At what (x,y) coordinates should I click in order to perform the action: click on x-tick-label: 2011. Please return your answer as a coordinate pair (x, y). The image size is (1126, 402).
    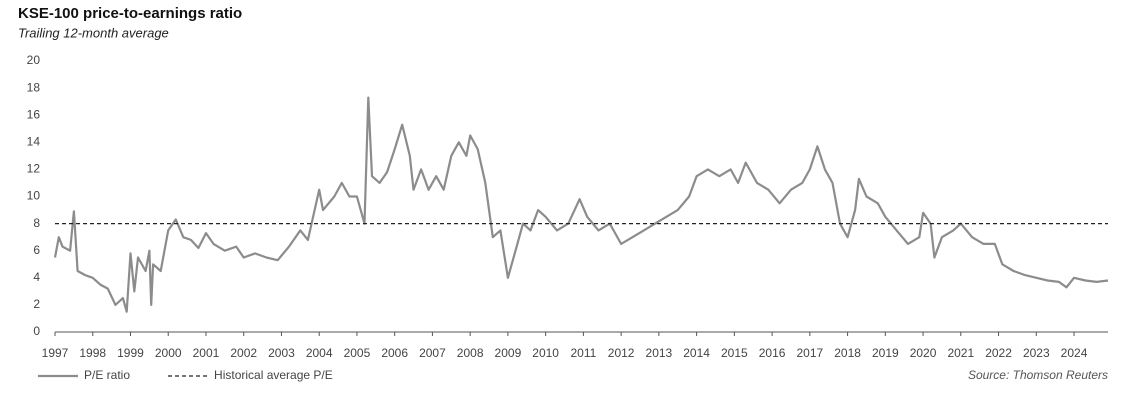
    Looking at the image, I should click on (583, 353).